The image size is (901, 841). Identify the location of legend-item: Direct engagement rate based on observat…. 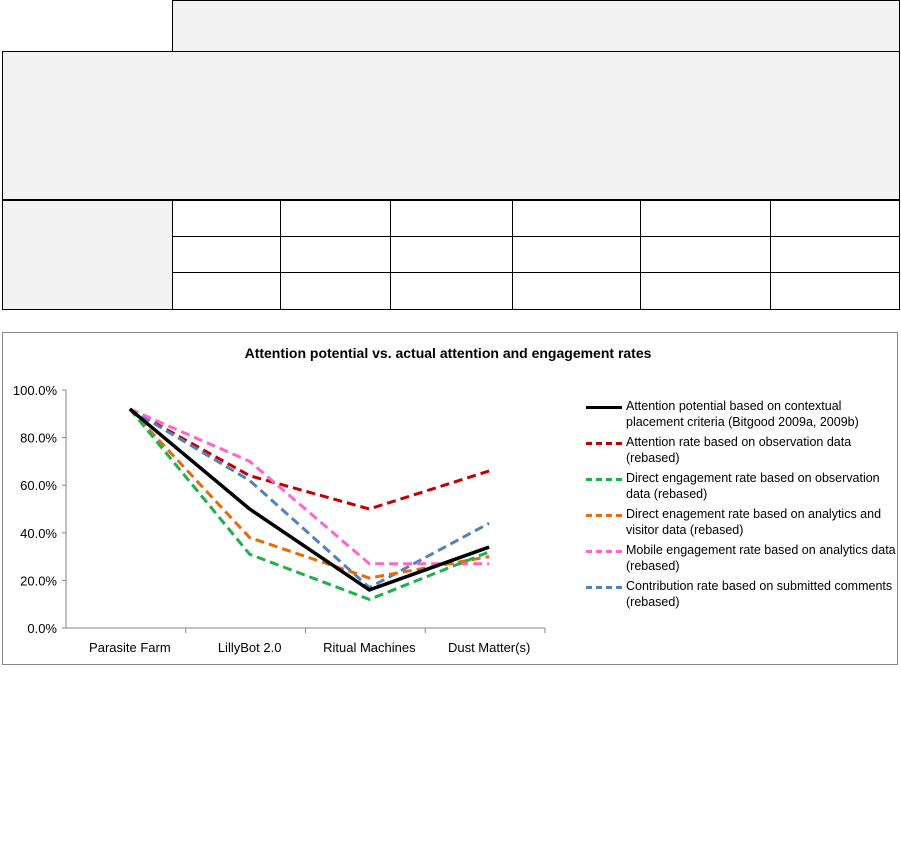
(741, 486).